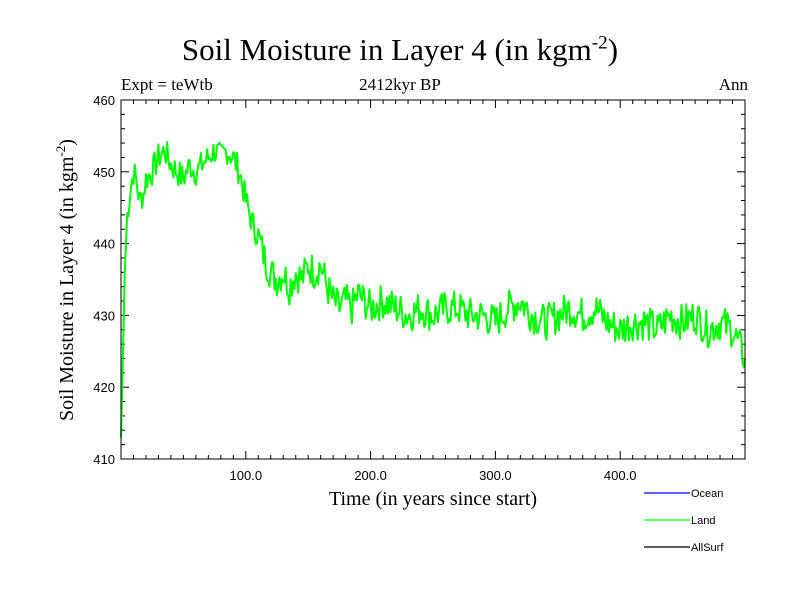  Describe the element at coordinates (104, 244) in the screenshot. I see `y-tick-label: 440` at that location.